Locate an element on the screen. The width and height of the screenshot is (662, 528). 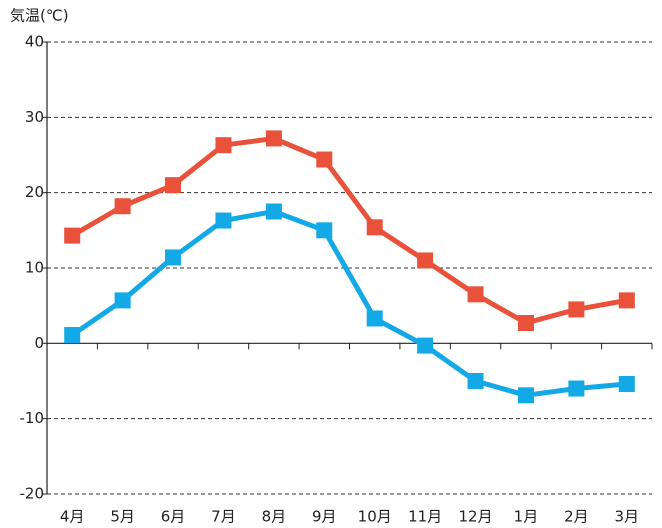
y-tick-label: 20 is located at coordinates (34, 192).